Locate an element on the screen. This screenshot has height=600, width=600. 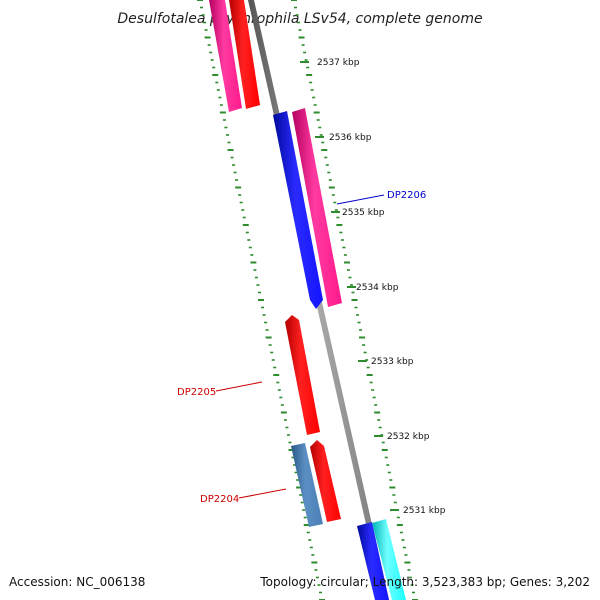
kbp-label: 2535 kbp is located at coordinates (363, 213).